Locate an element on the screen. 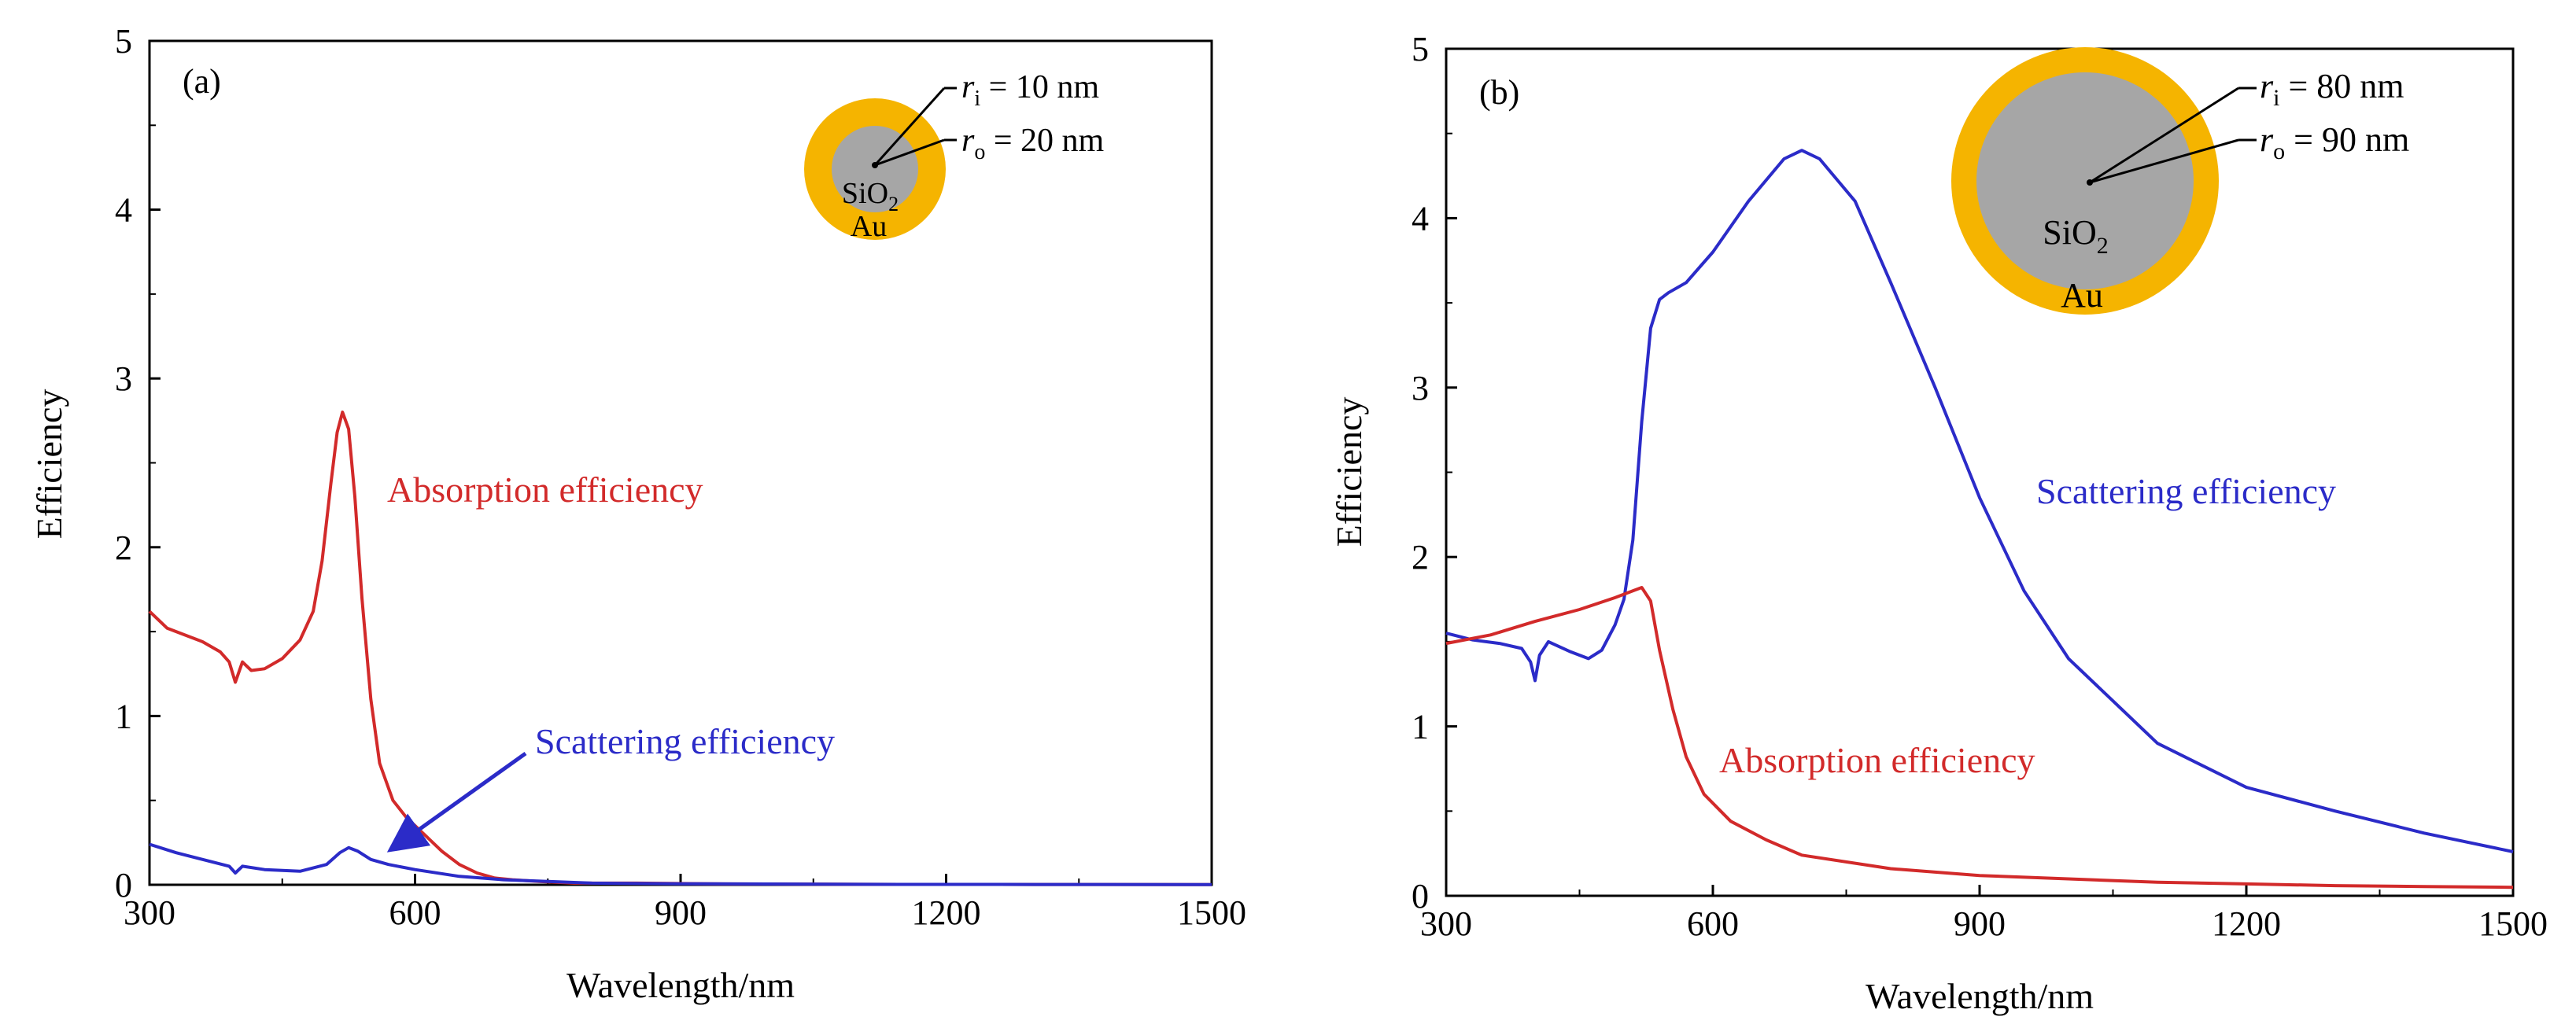  panel-a-x-tick-label: 1500 is located at coordinates (1212, 912).